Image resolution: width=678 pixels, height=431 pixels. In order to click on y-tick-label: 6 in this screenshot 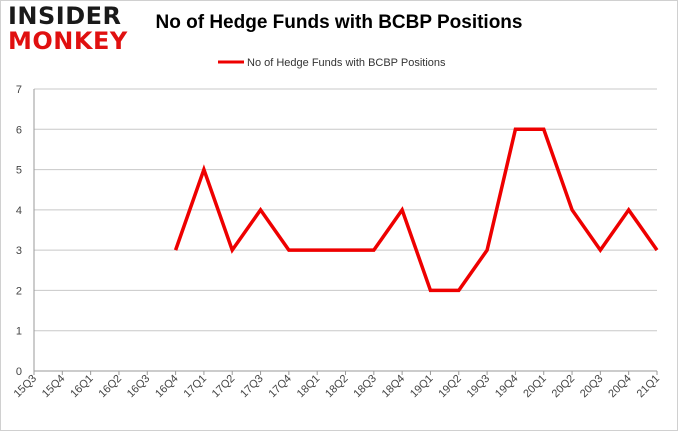, I will do `click(19, 130)`.